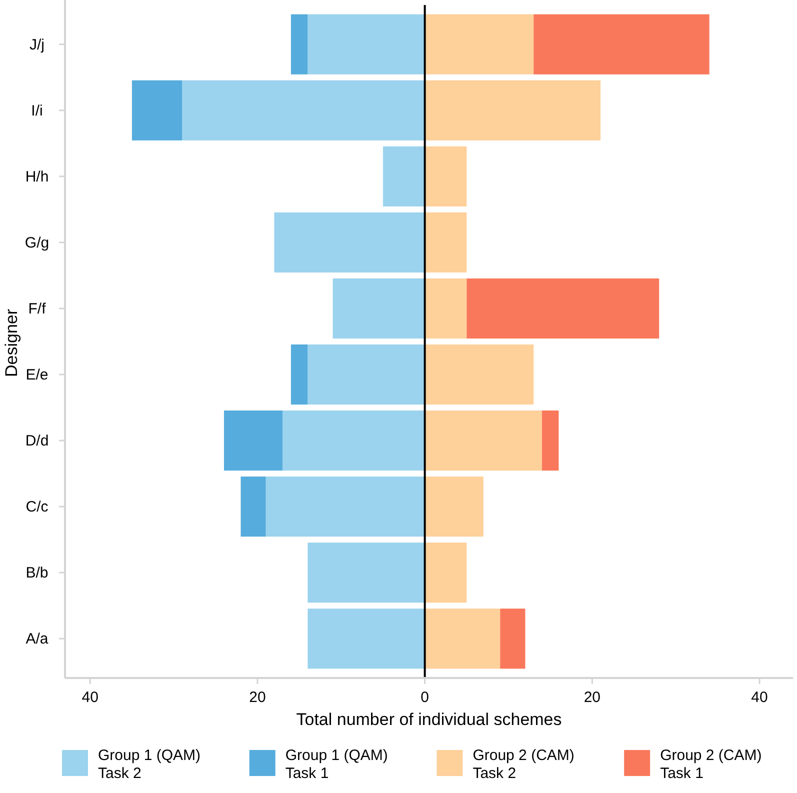  Describe the element at coordinates (37, 573) in the screenshot. I see `y-tick-label: B/b` at that location.